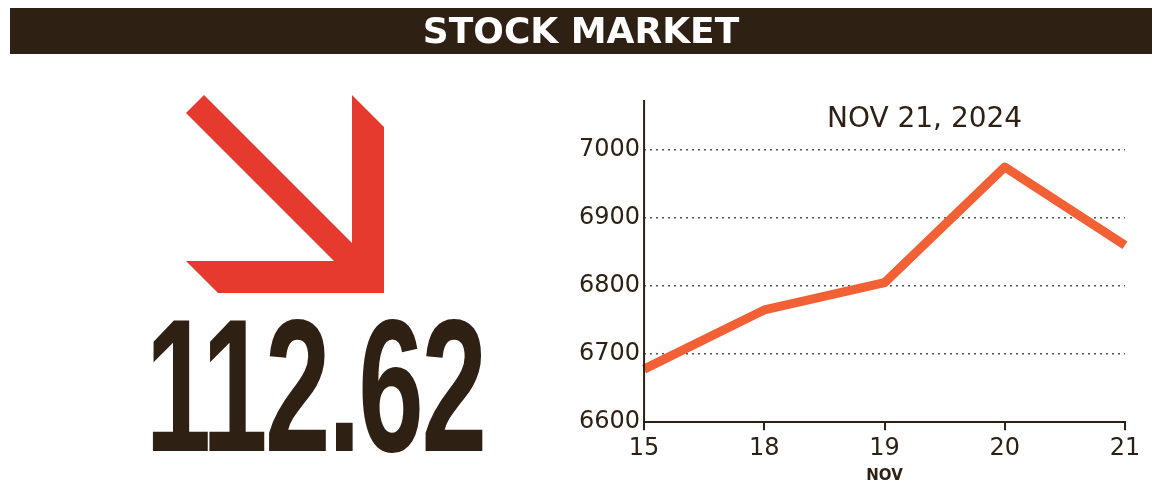 Image resolution: width=1159 pixels, height=490 pixels. What do you see at coordinates (610, 352) in the screenshot?
I see `y-tick-label: 6700` at bounding box center [610, 352].